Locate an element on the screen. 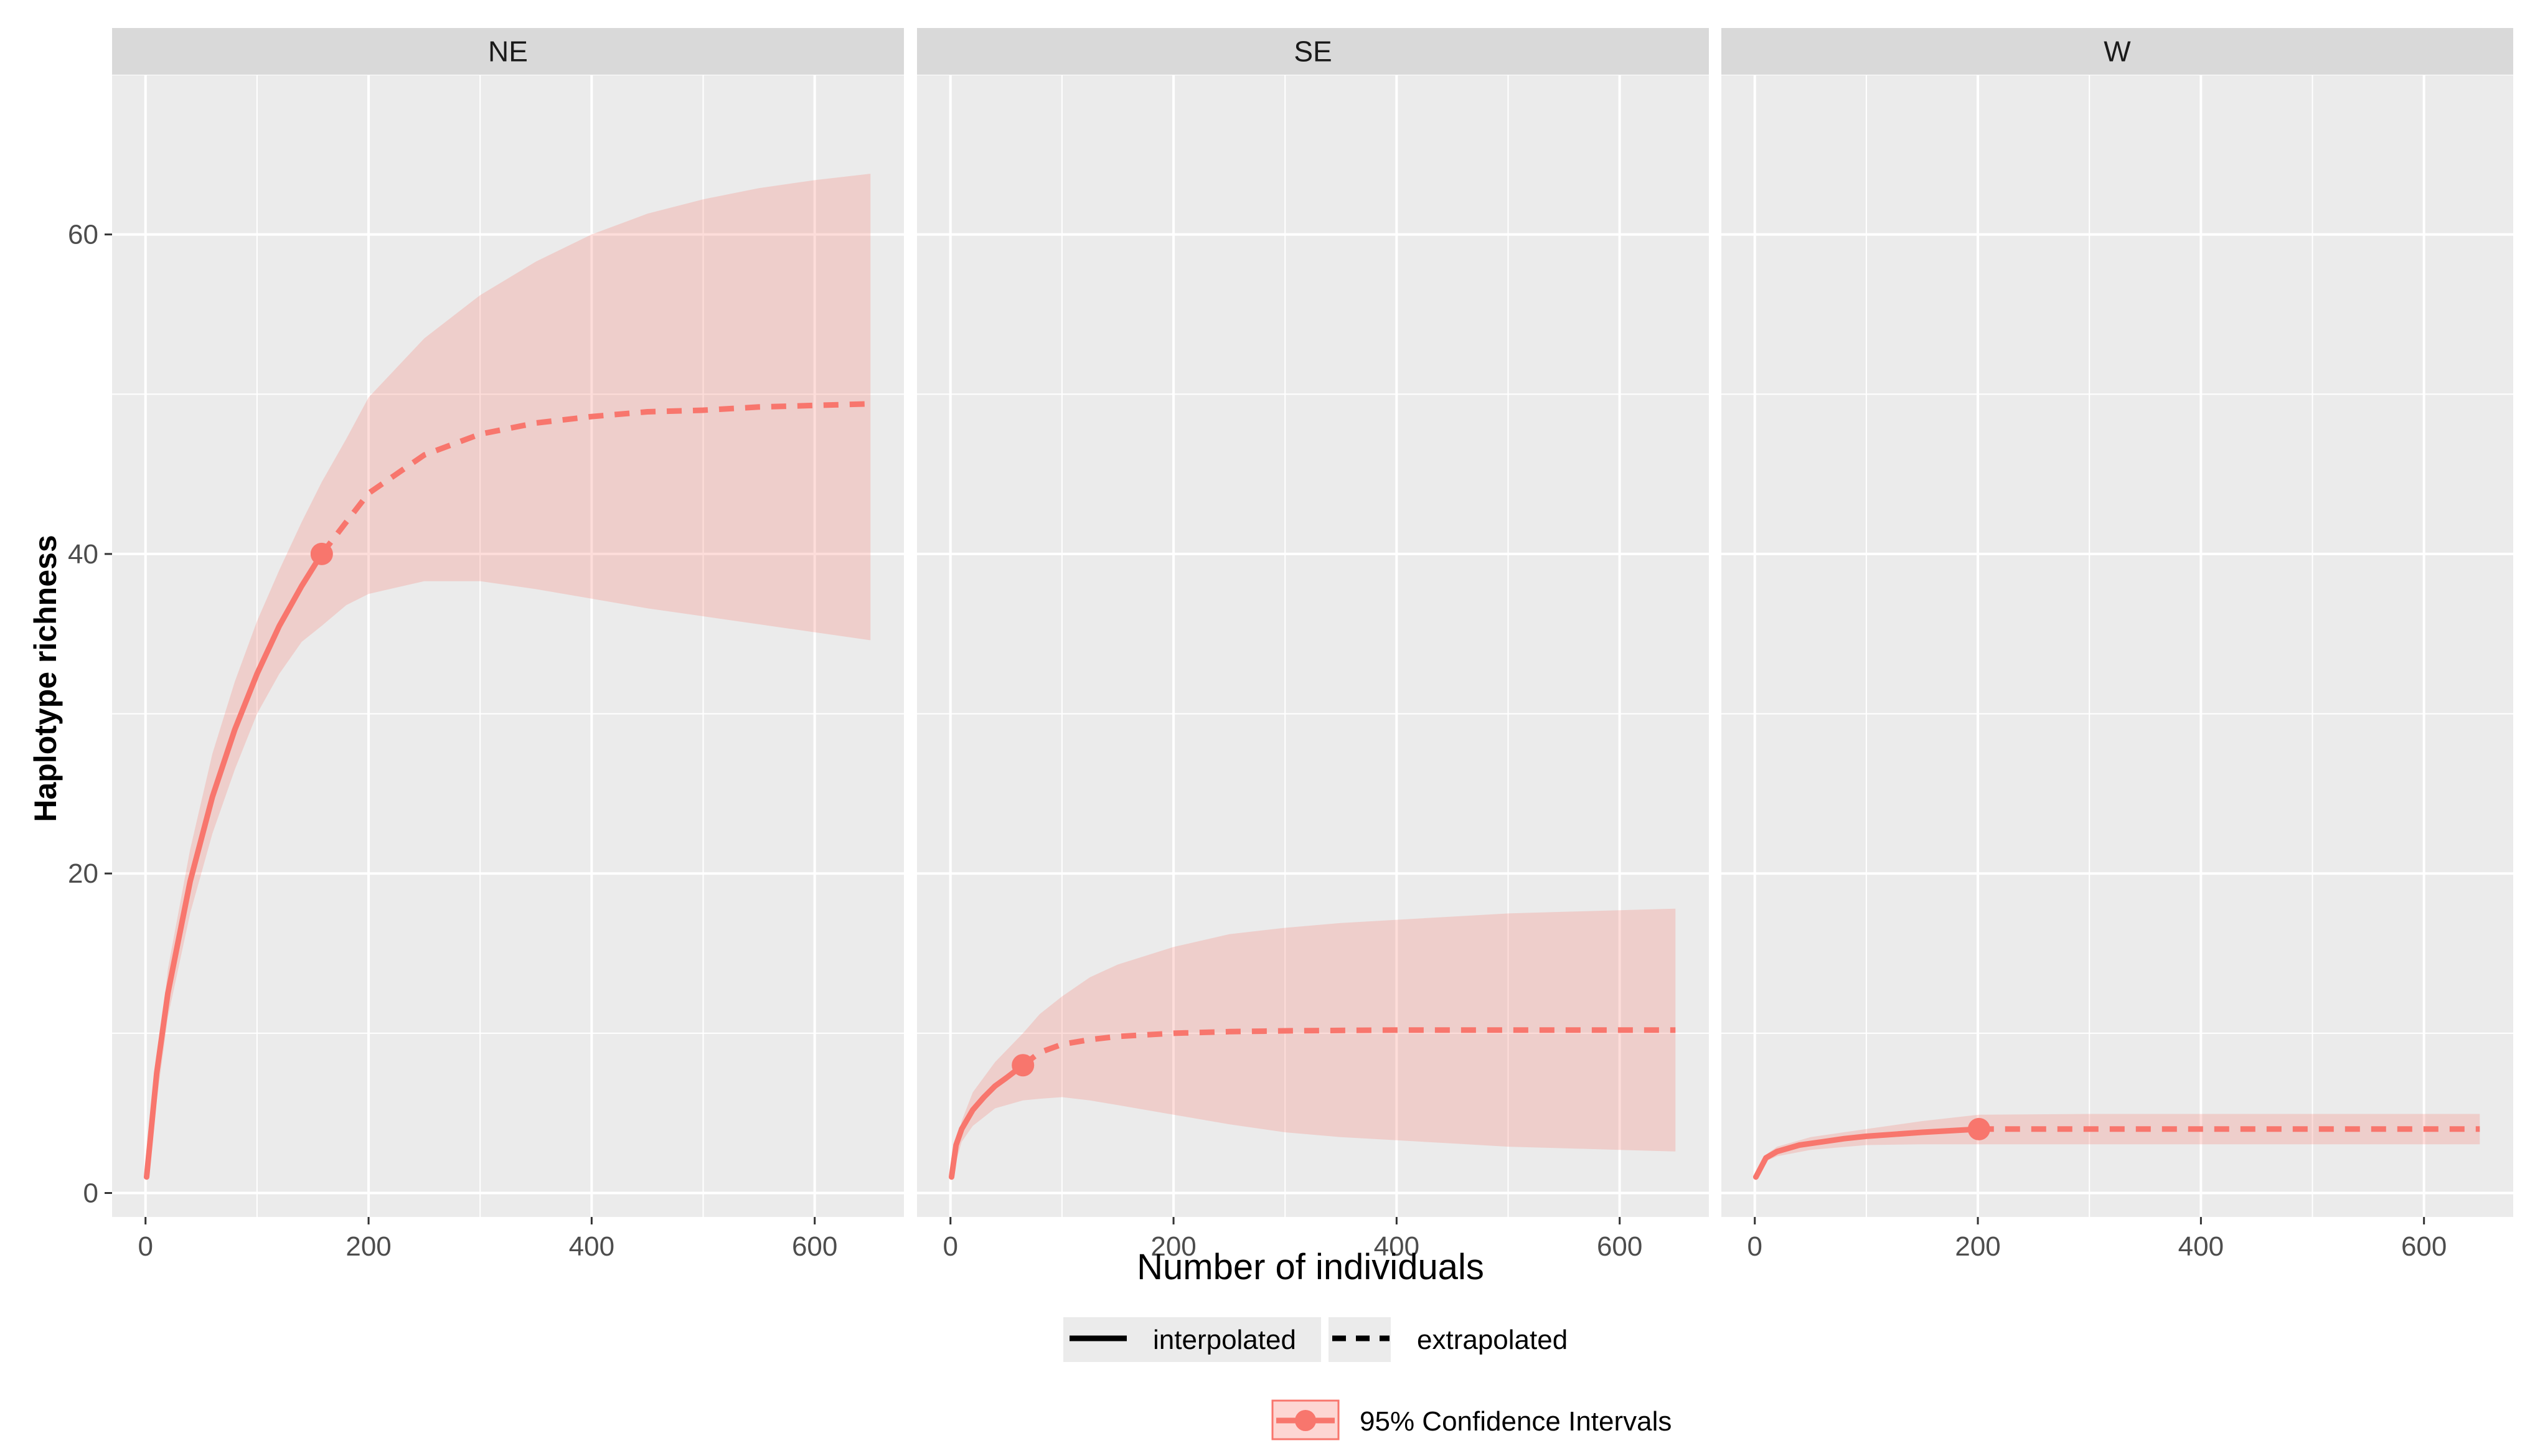 Image resolution: width=2535 pixels, height=1456 pixels. ci-band-se is located at coordinates (1313, 1042).